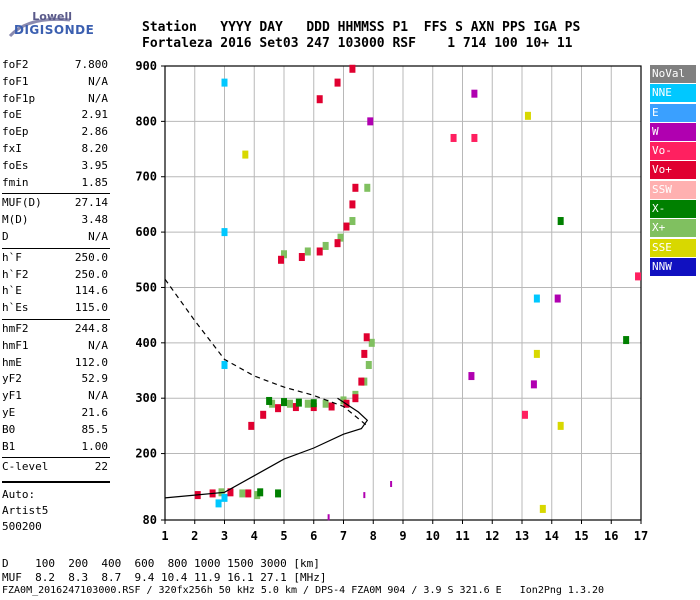 The image size is (700, 600). What do you see at coordinates (91, 362) in the screenshot?
I see `param-value: 112.0` at bounding box center [91, 362].